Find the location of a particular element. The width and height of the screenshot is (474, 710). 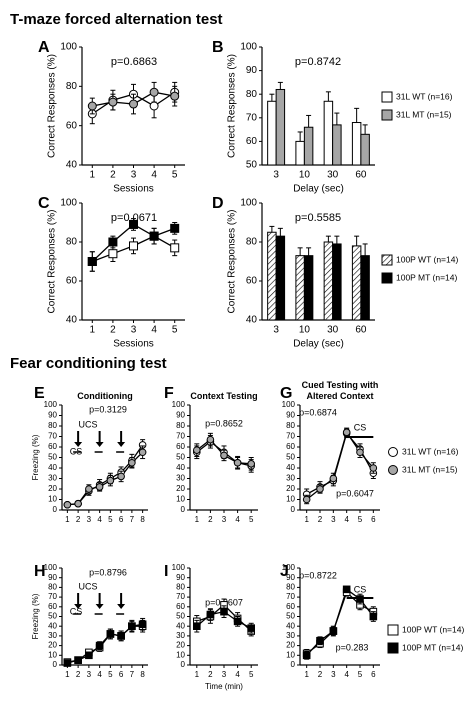

panel-title: Cued Testing with Altered Context is located at coordinates (340, 390).